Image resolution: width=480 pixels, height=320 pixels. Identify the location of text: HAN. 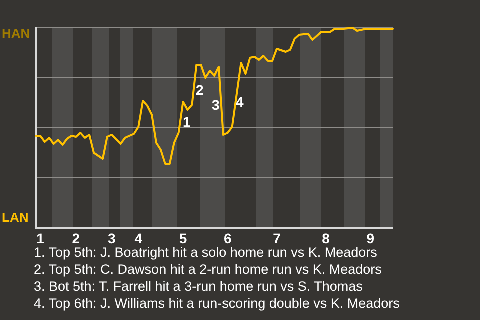
(16, 33).